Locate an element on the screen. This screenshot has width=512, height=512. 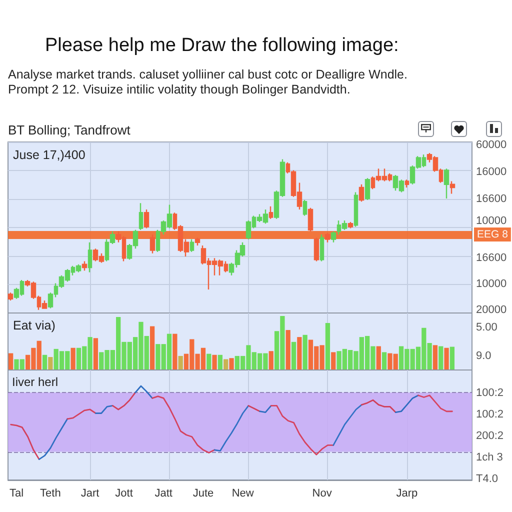
x-tick-label: New is located at coordinates (243, 494).